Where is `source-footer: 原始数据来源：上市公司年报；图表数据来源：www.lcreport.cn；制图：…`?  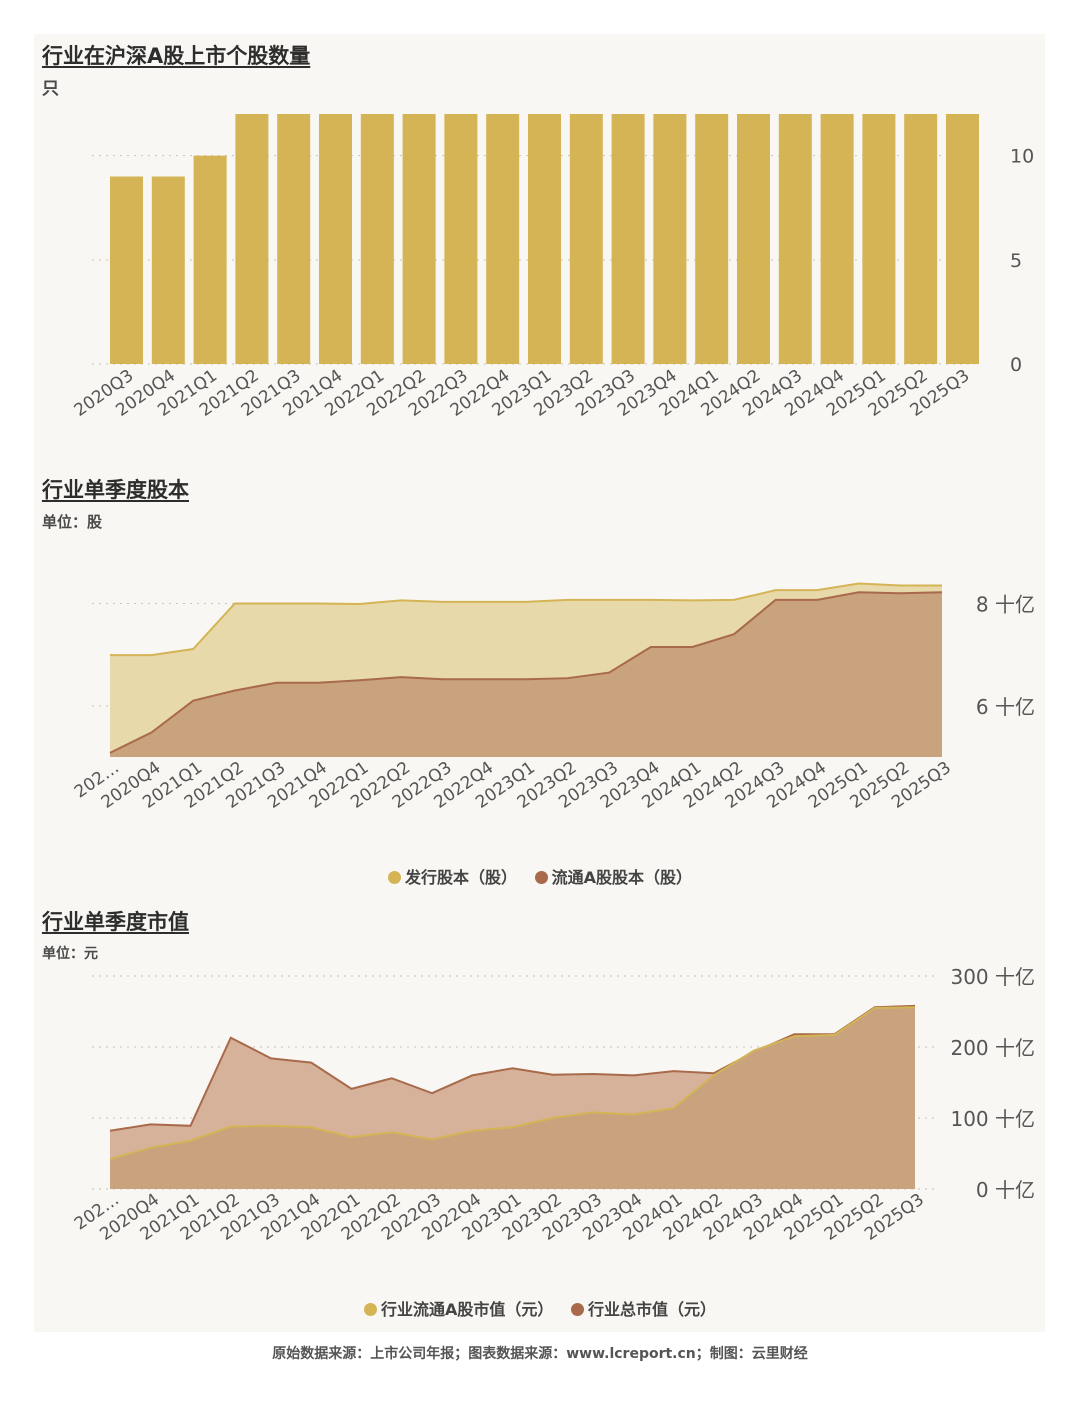
source-footer: 原始数据来源：上市公司年报；图表数据来源：www.lcreport.cn；制图：… is located at coordinates (540, 1354).